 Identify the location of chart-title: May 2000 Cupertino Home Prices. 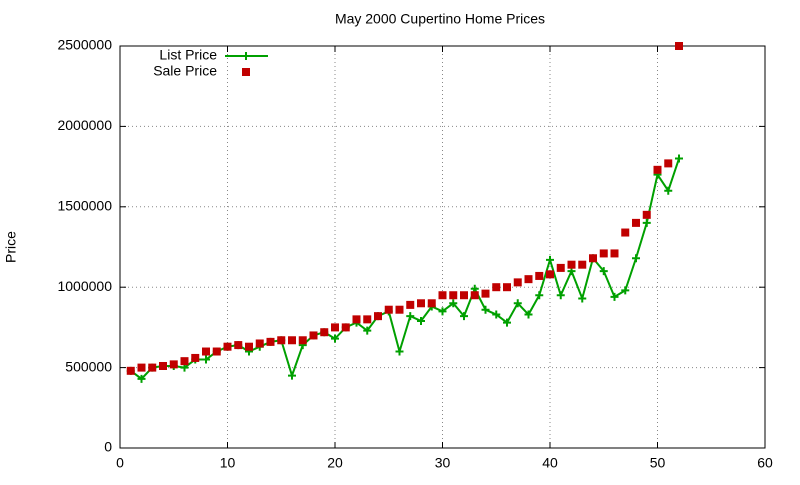
(440, 19).